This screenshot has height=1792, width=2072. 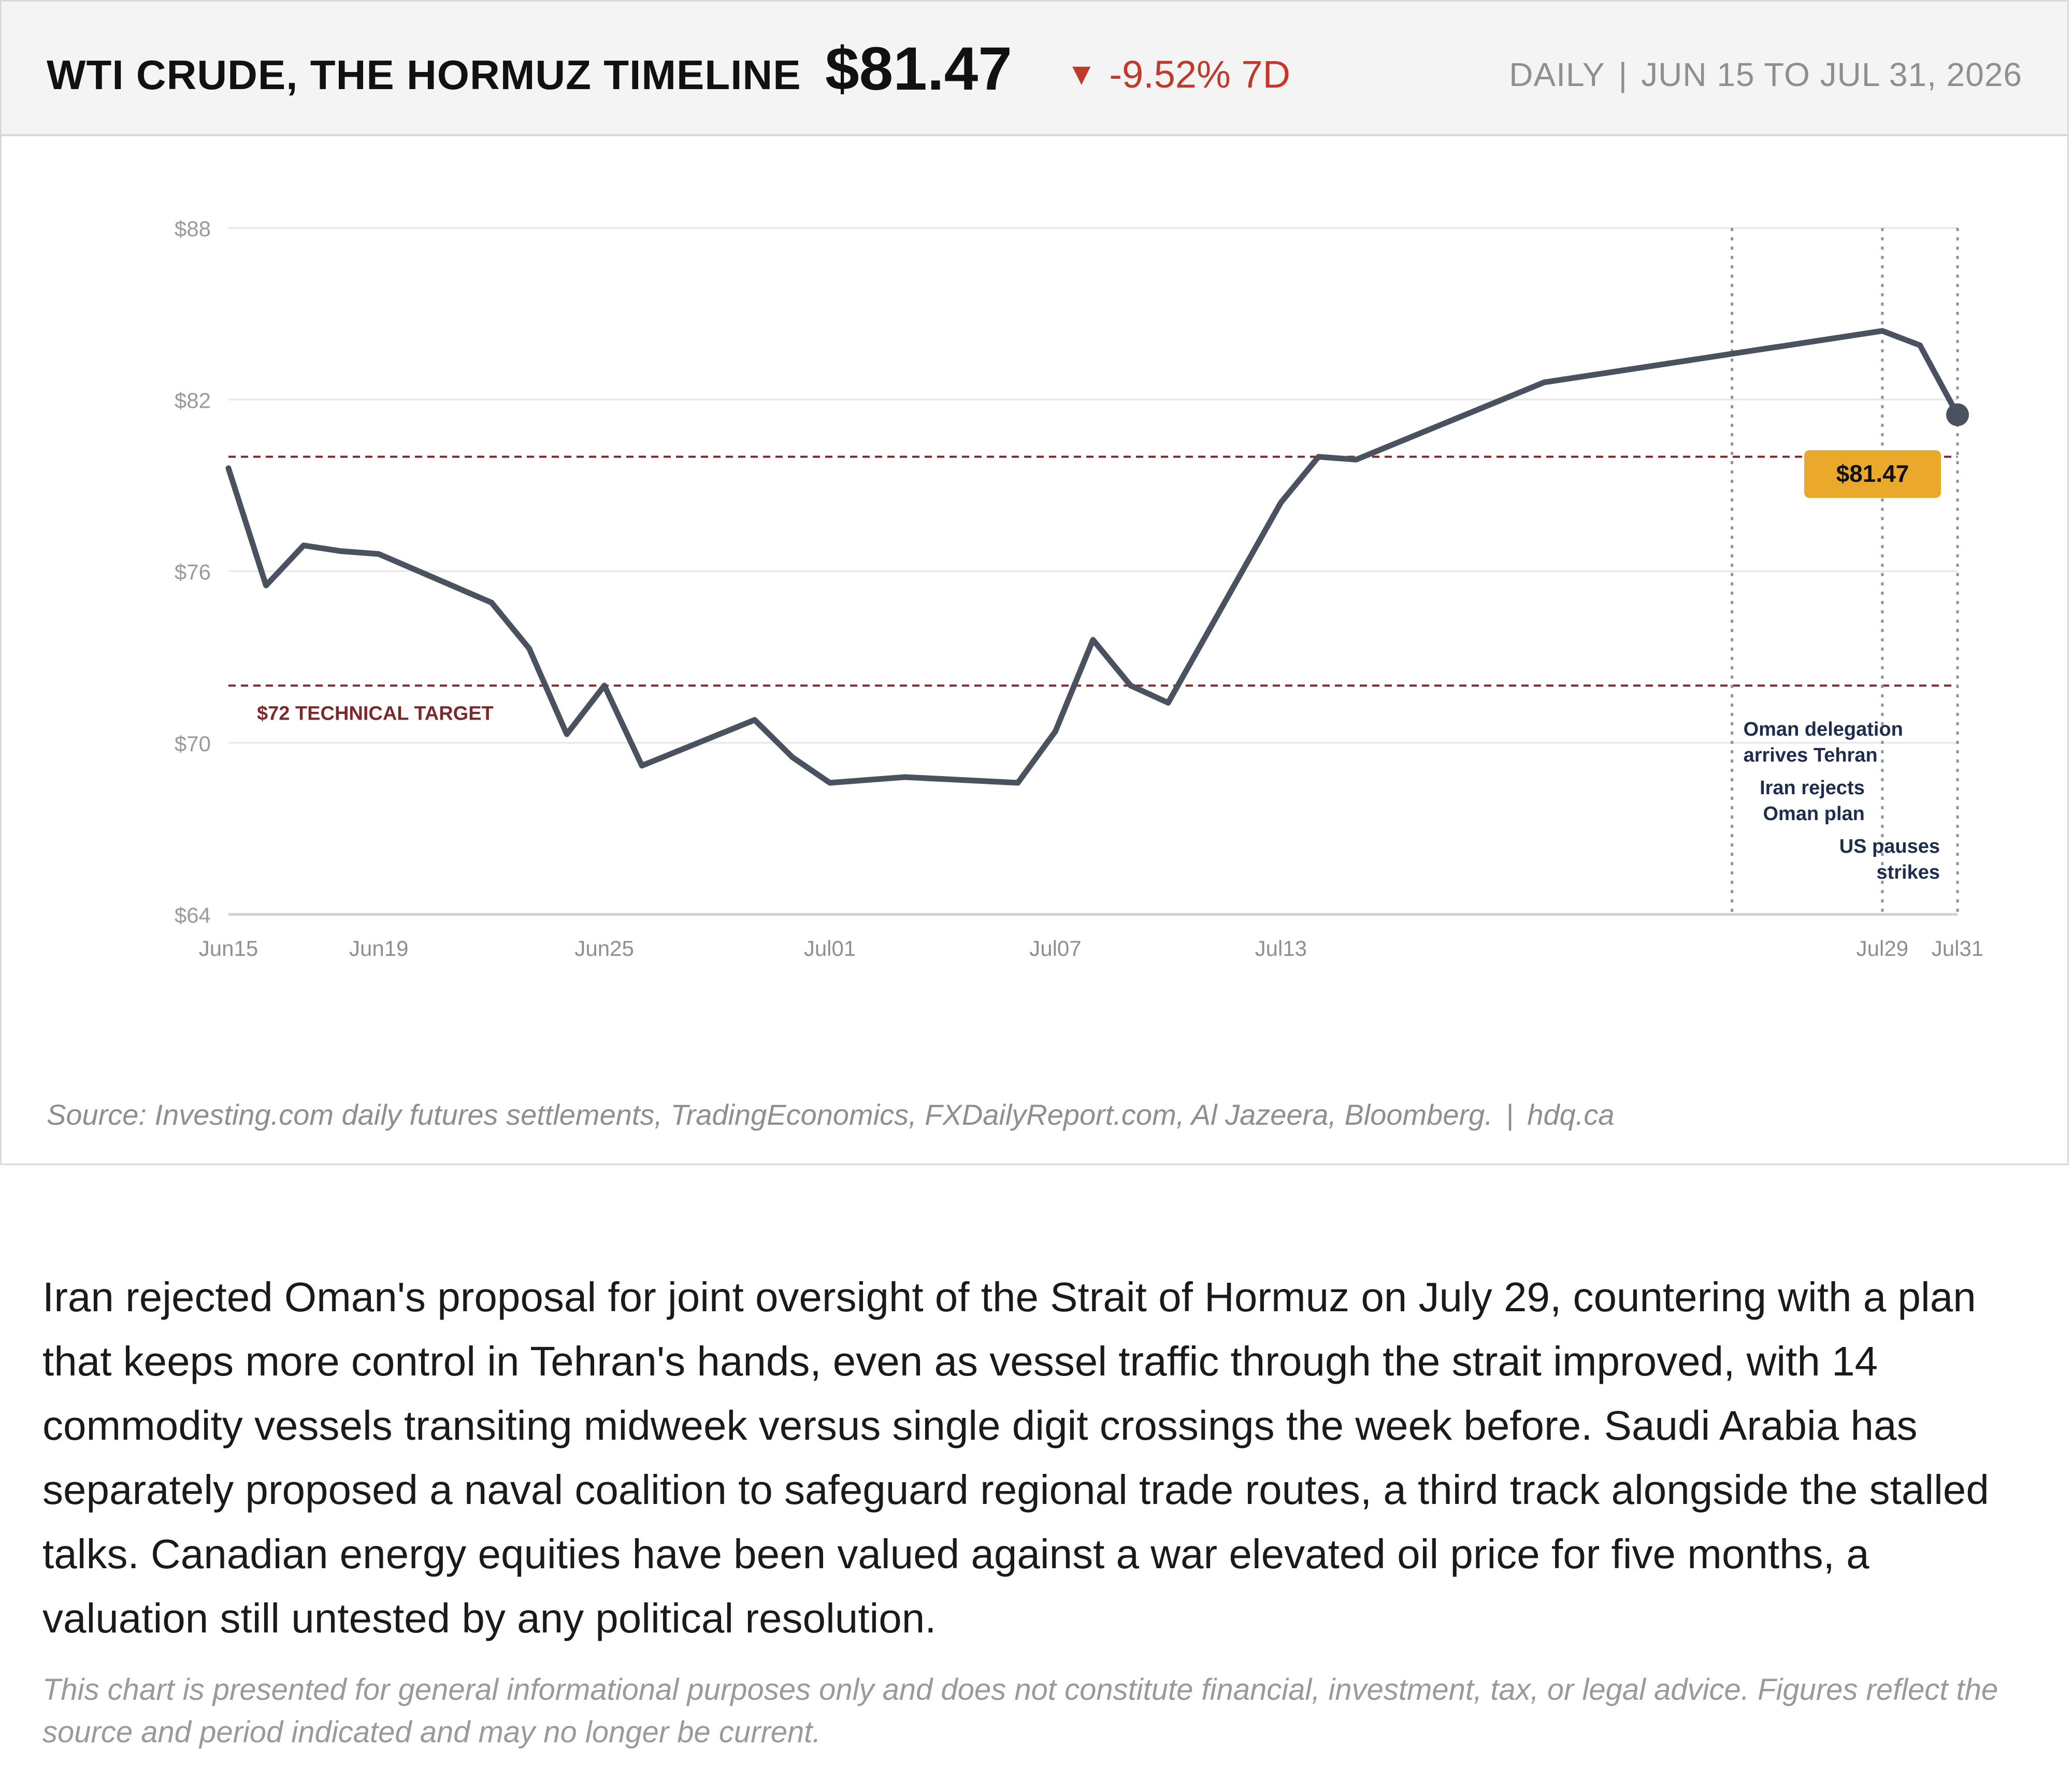 What do you see at coordinates (1882, 948) in the screenshot?
I see `x-tick-label: Jul29` at bounding box center [1882, 948].